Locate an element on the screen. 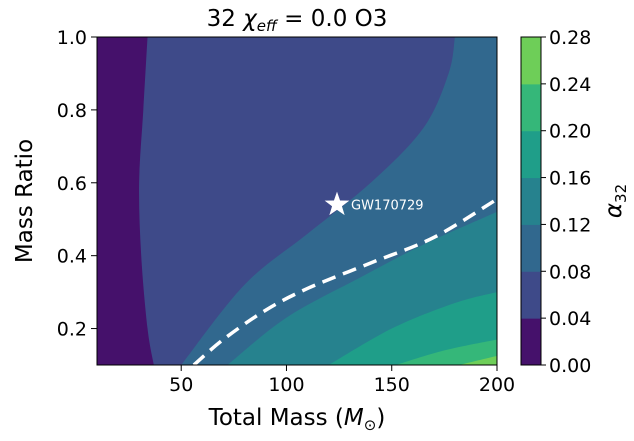  y-axis: 0.2 0.4 0.6 0.8 1.0 is located at coordinates (77, 184).